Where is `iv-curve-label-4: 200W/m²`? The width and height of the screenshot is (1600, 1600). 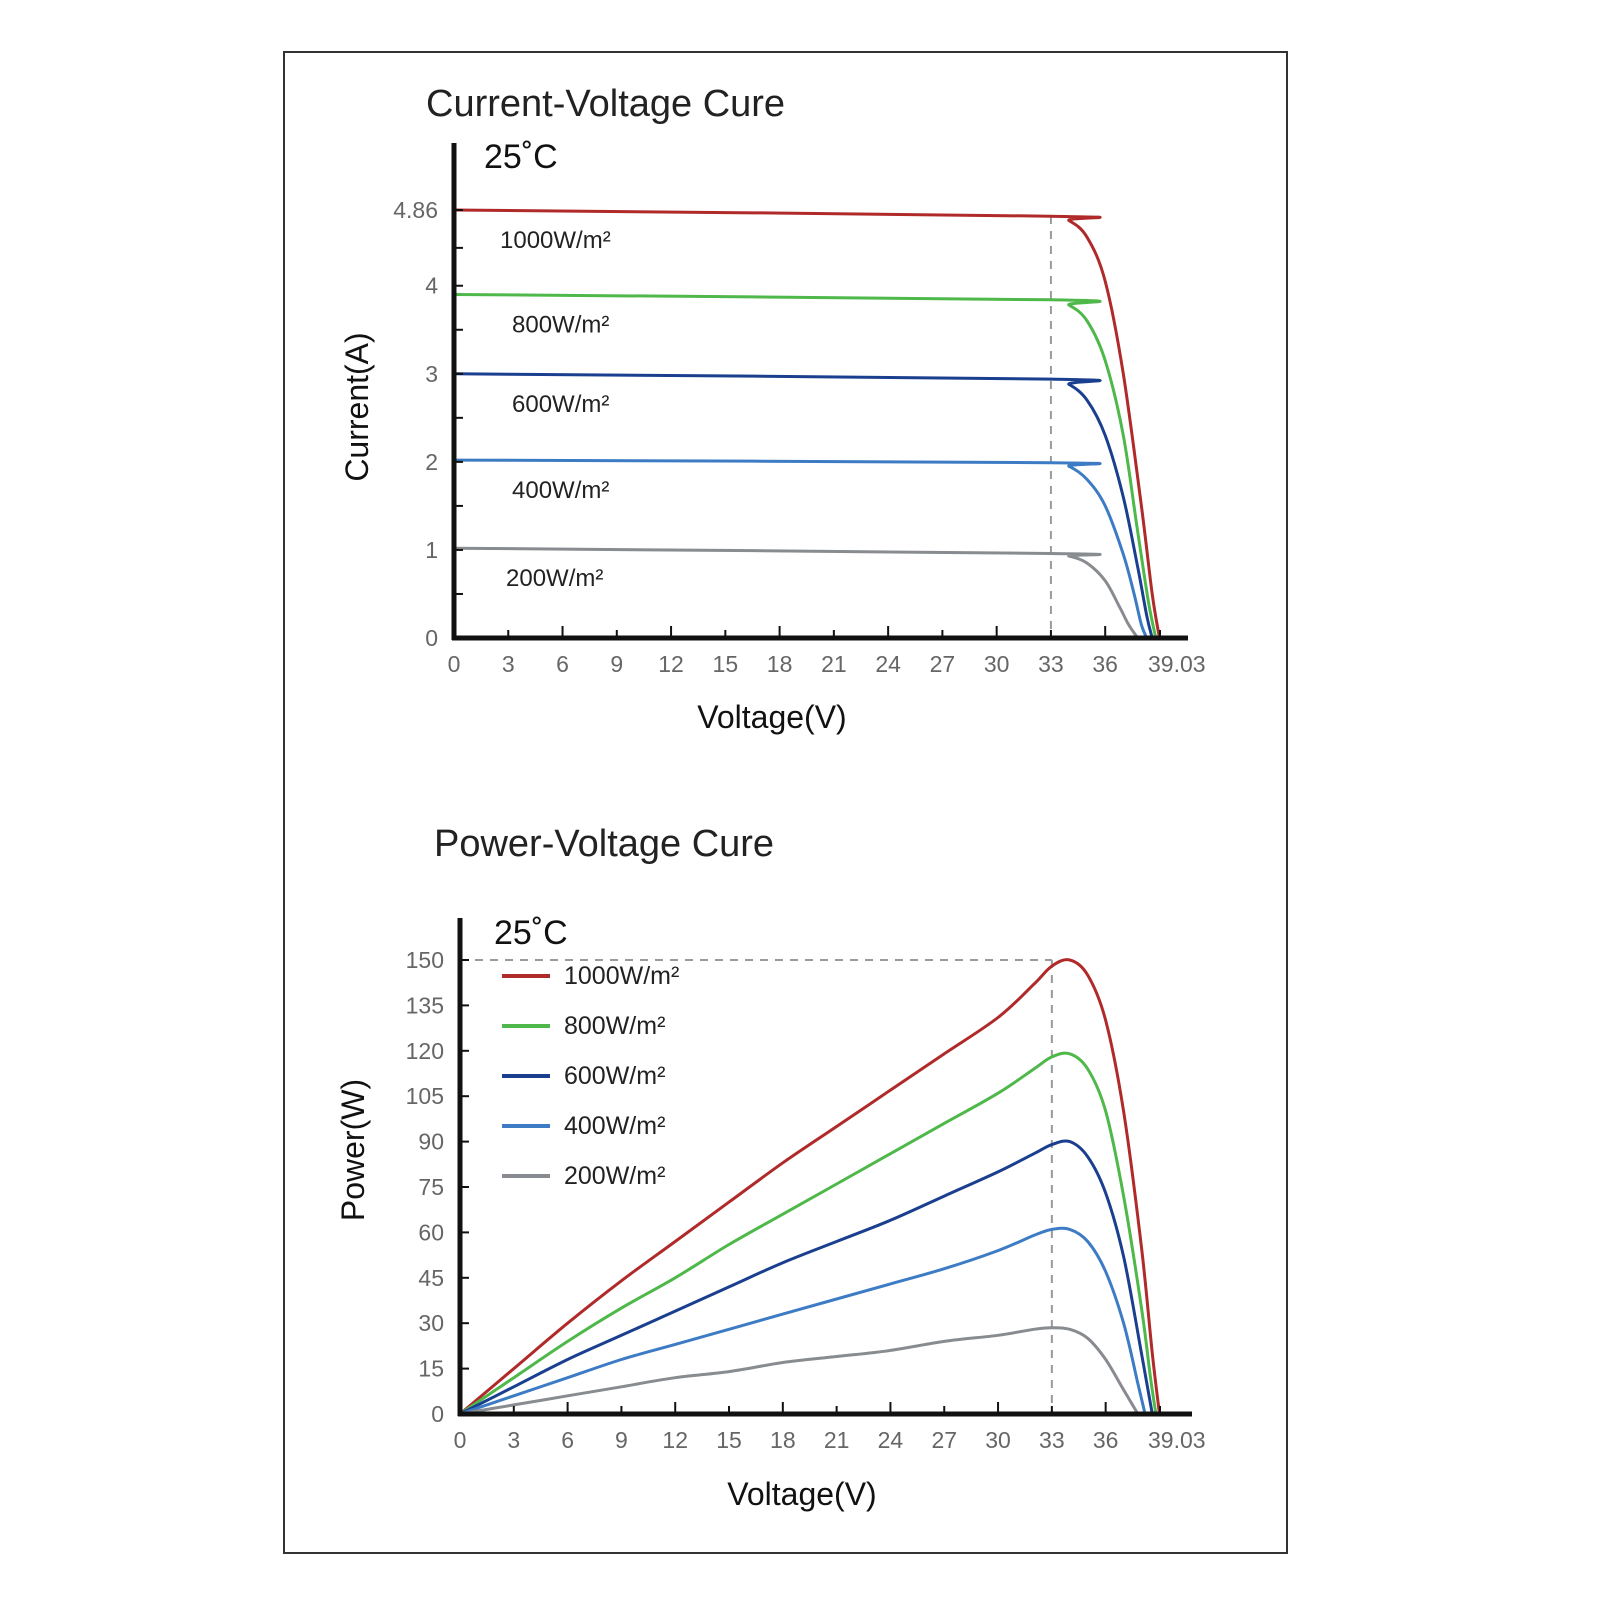
iv-curve-label-4: 200W/m² is located at coordinates (554, 578).